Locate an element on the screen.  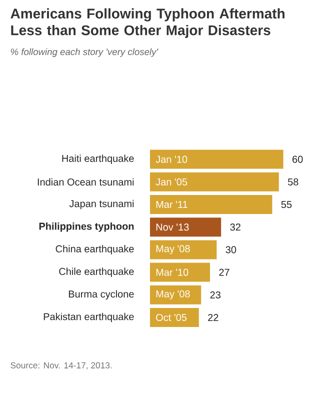
source-note: Source: Nov. 14-17, 2013. is located at coordinates (61, 366).